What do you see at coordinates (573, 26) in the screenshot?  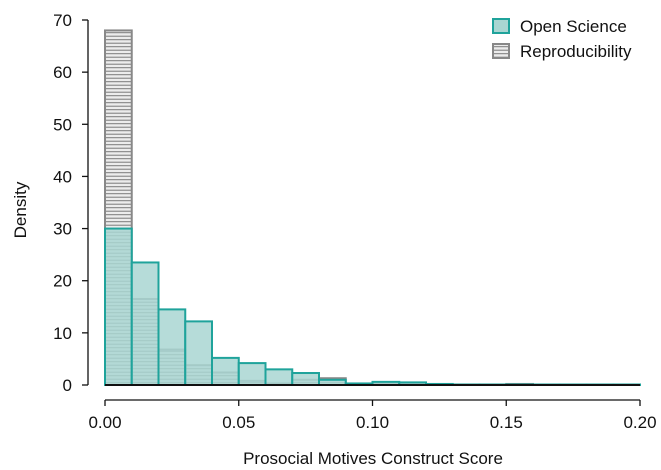 I see `legend-label: Open Science` at bounding box center [573, 26].